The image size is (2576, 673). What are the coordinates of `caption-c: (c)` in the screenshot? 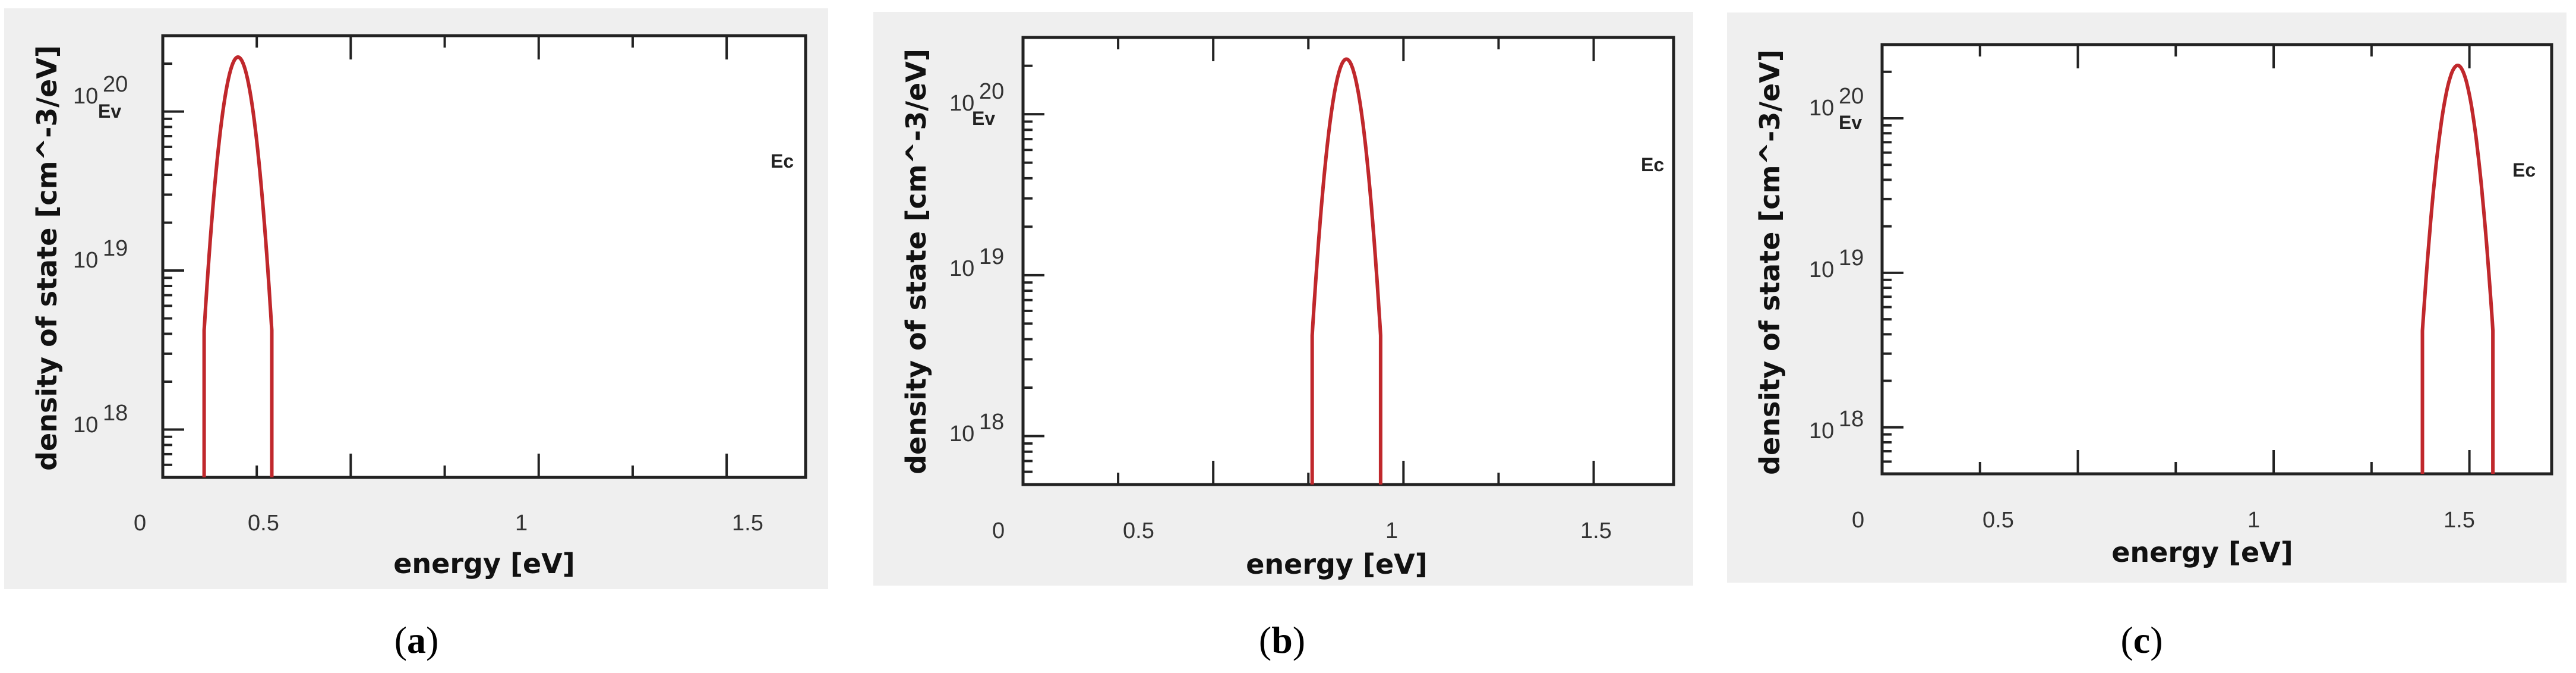 It's located at (2141, 640).